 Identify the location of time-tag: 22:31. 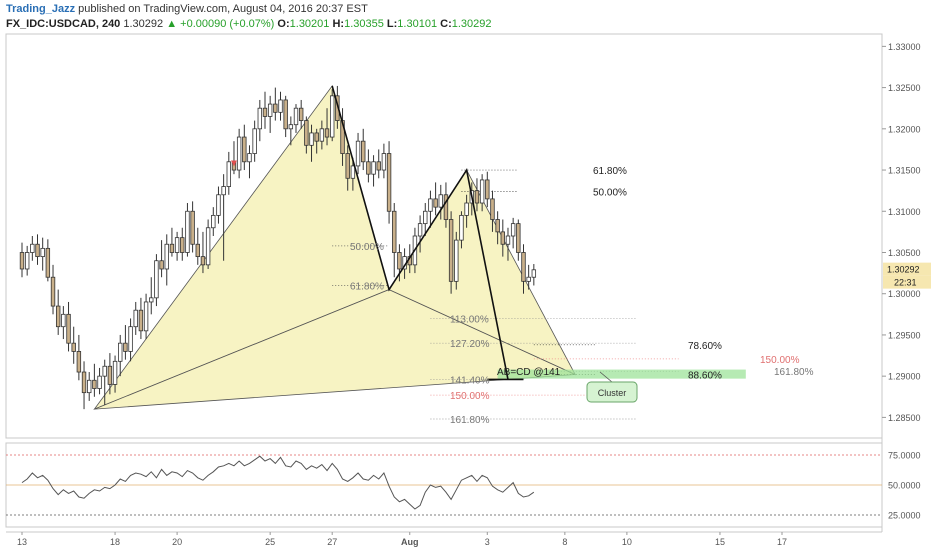
(905, 283).